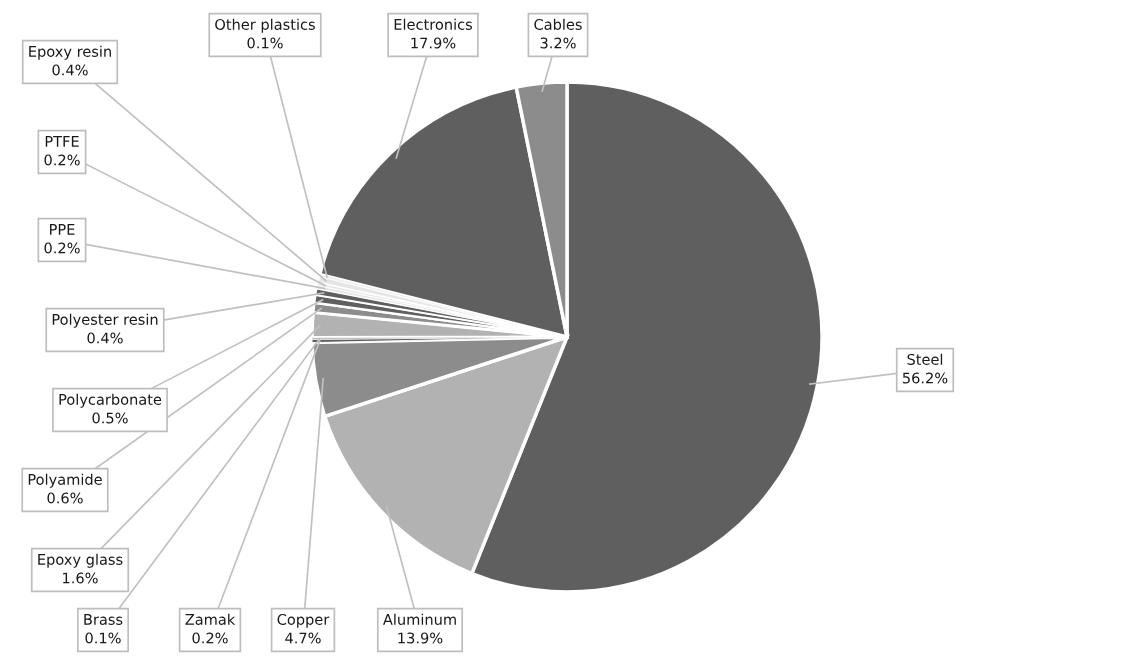 The height and width of the screenshot is (659, 1122). I want to click on data-label: 0.6%, so click(65, 498).